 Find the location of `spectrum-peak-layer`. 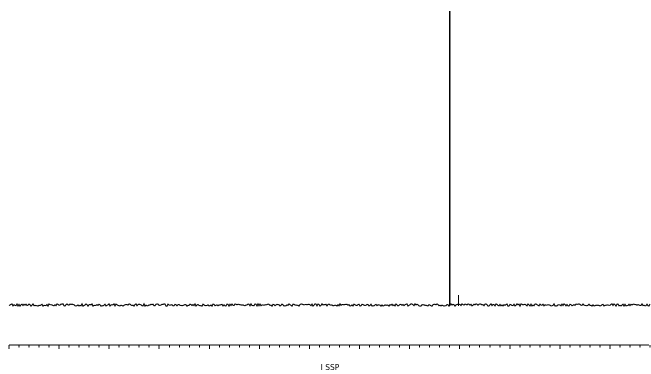

spectrum-peak-layer is located at coordinates (454, 158).